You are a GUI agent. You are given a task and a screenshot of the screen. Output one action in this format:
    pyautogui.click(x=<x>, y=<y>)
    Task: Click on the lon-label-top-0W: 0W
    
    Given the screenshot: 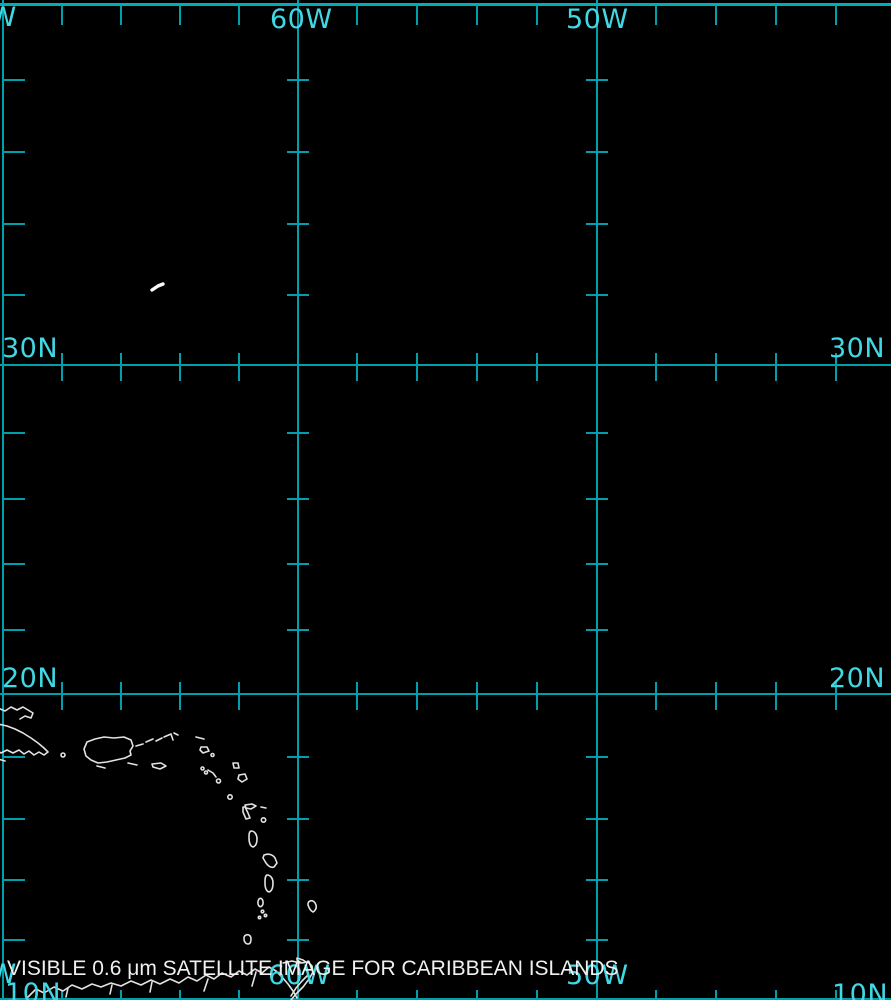 What is the action you would take?
    pyautogui.click(x=8, y=17)
    